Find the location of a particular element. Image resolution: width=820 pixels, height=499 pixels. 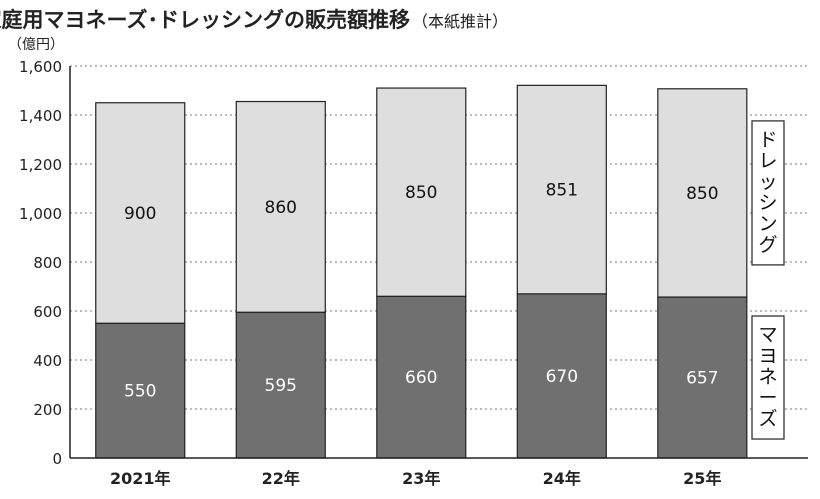

data-label: 851 is located at coordinates (562, 191).